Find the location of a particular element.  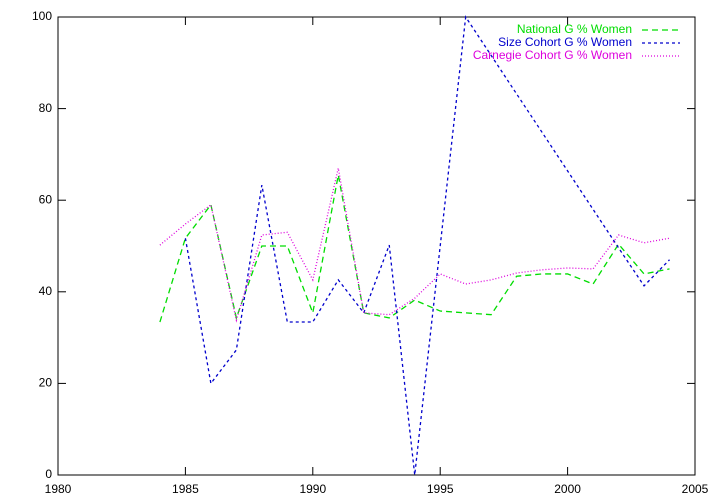

y-tick-label: 20 is located at coordinates (46, 383).